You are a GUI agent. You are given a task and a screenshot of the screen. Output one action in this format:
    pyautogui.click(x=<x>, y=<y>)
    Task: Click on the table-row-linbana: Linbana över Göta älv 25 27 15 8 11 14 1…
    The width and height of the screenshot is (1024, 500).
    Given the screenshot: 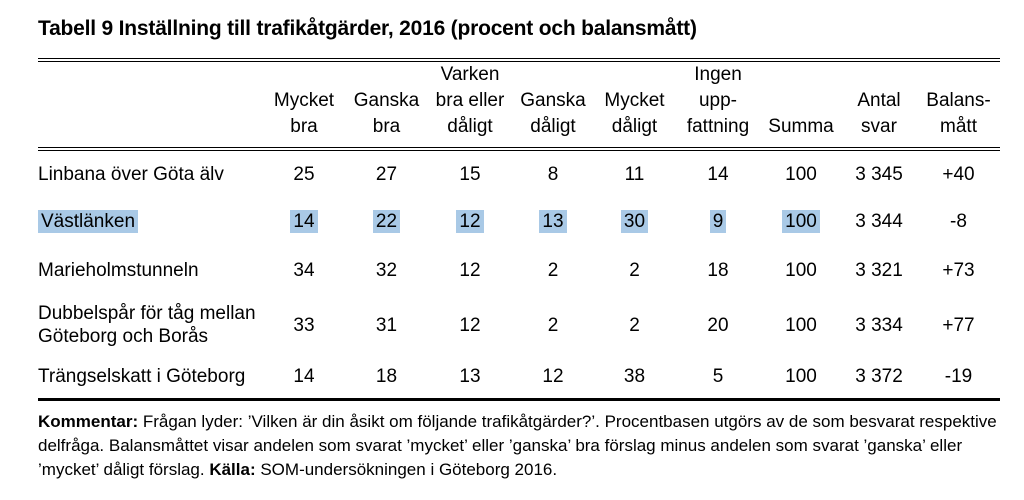 What is the action you would take?
    pyautogui.click(x=519, y=173)
    